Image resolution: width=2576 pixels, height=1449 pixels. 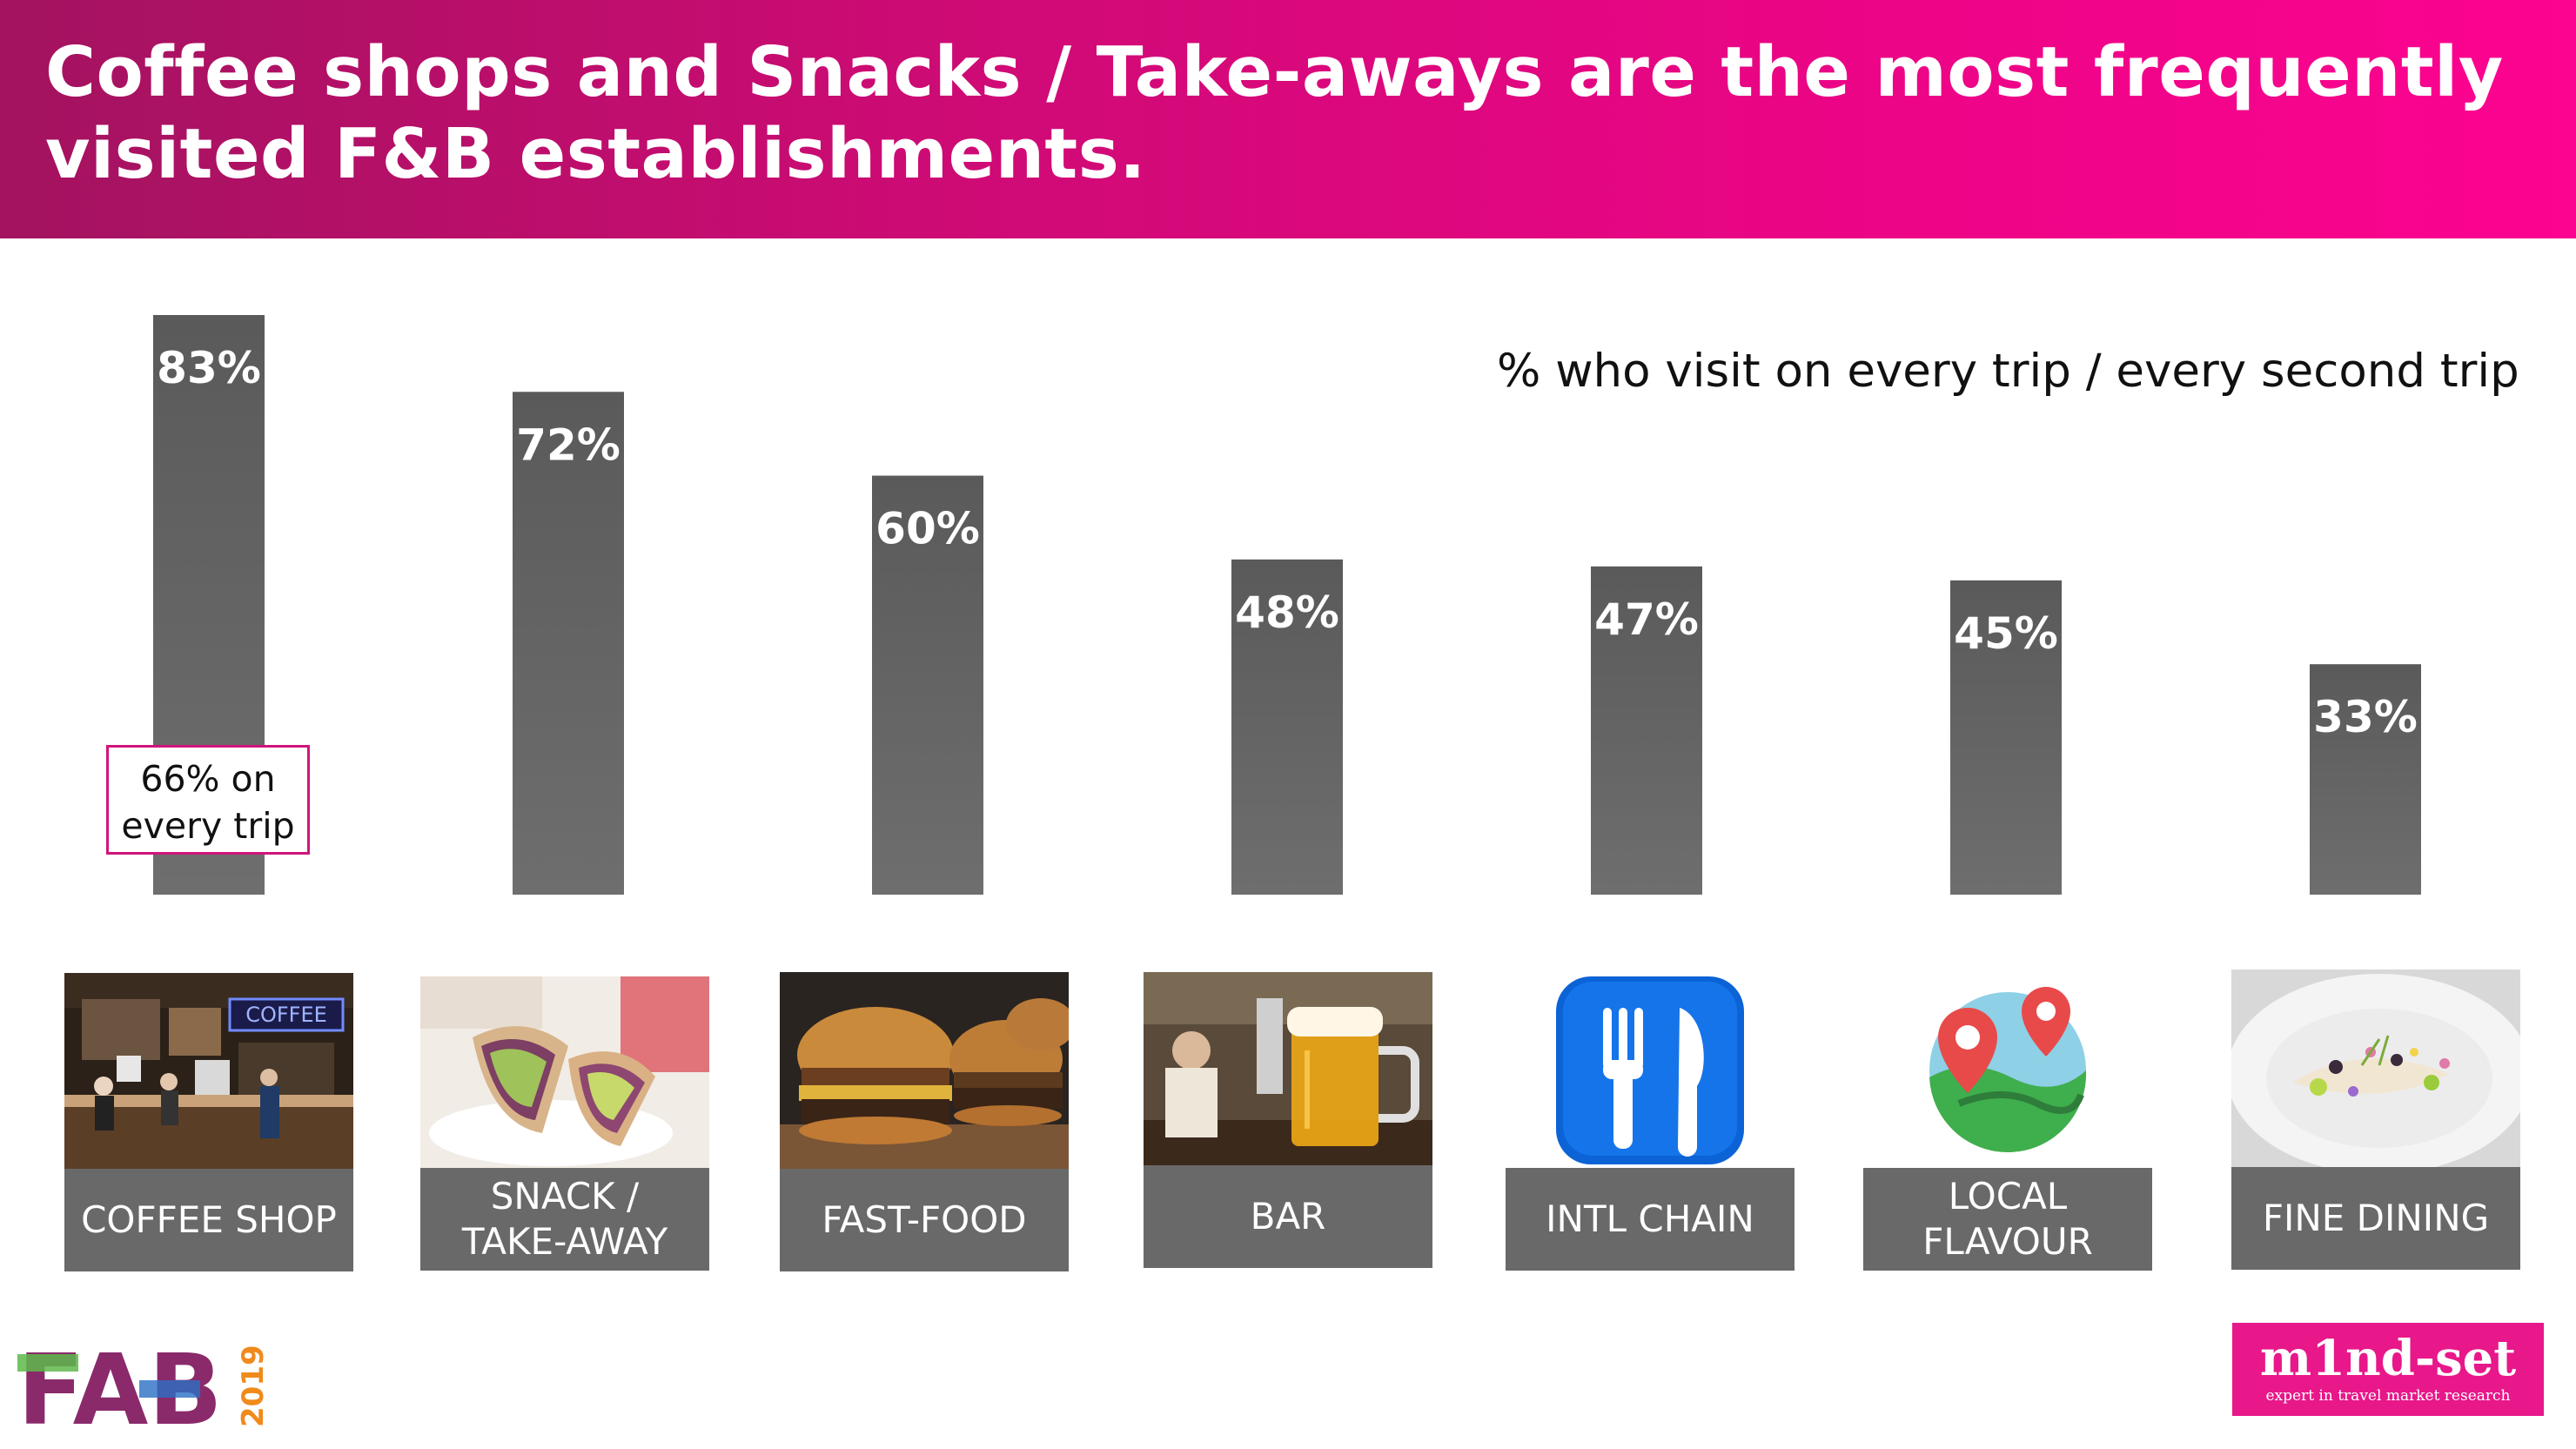 What do you see at coordinates (564, 1072) in the screenshot?
I see `wrap-photo` at bounding box center [564, 1072].